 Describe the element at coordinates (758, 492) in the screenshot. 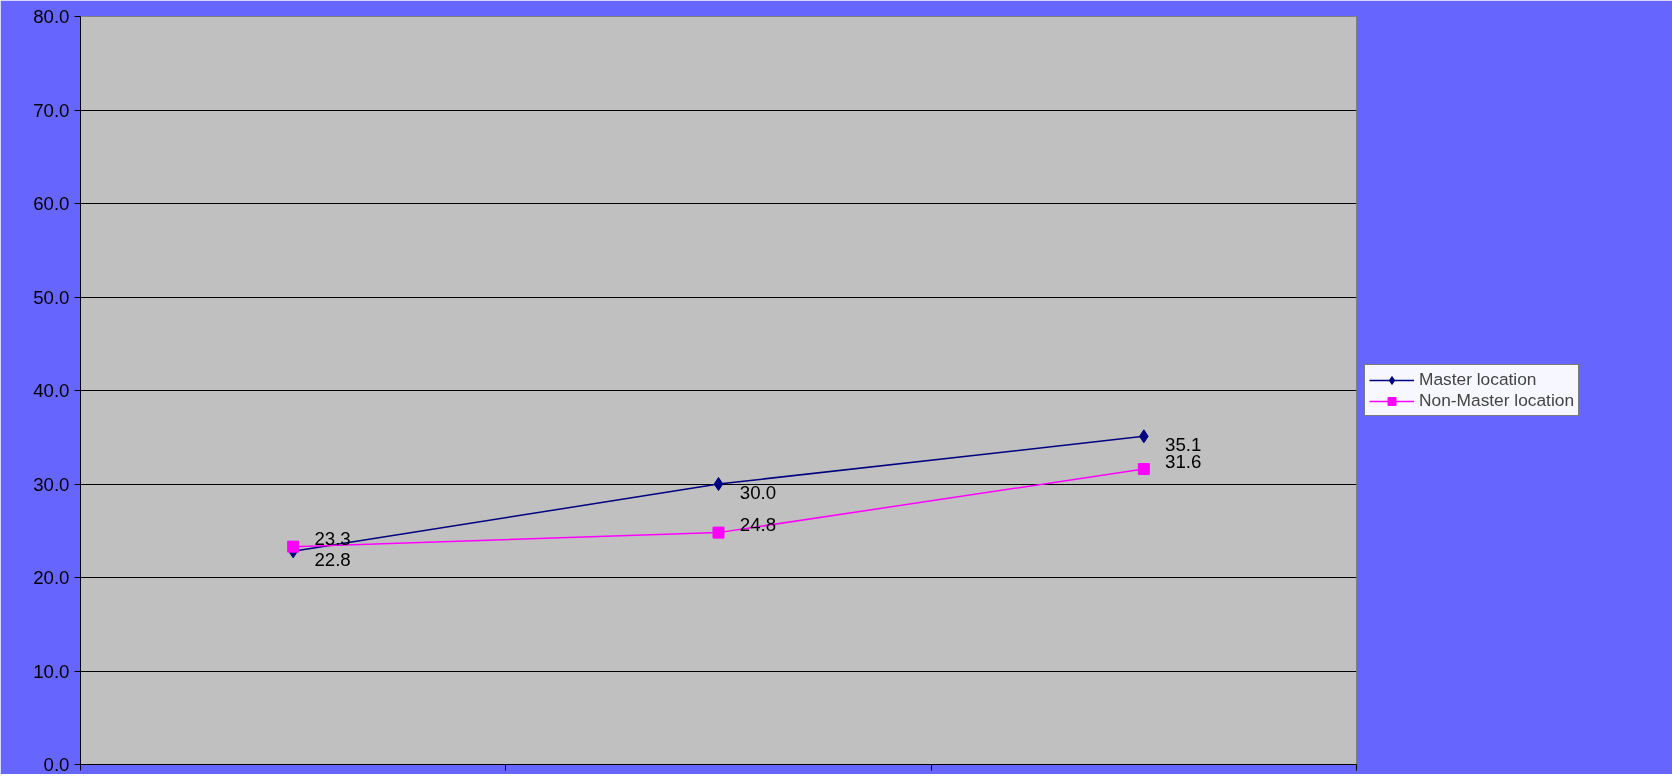

I see `data-label: 30.0` at that location.